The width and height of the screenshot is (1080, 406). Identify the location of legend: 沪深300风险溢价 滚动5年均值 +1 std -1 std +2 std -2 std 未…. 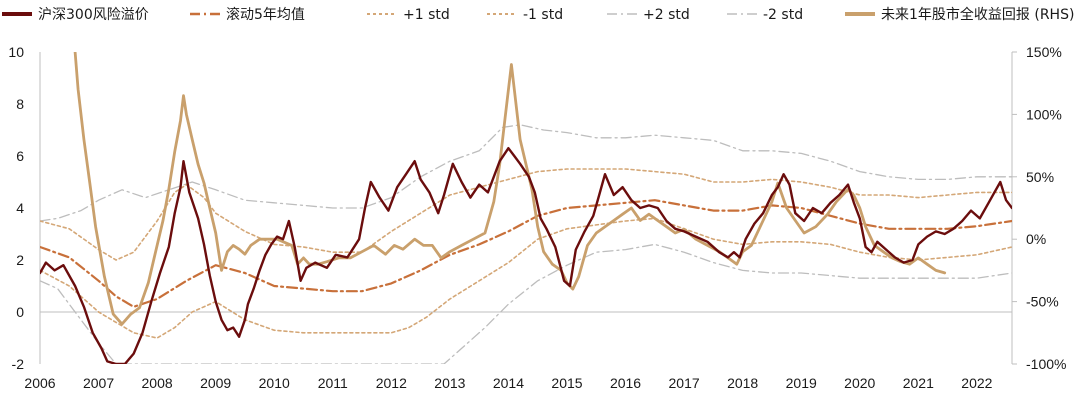
(538, 14).